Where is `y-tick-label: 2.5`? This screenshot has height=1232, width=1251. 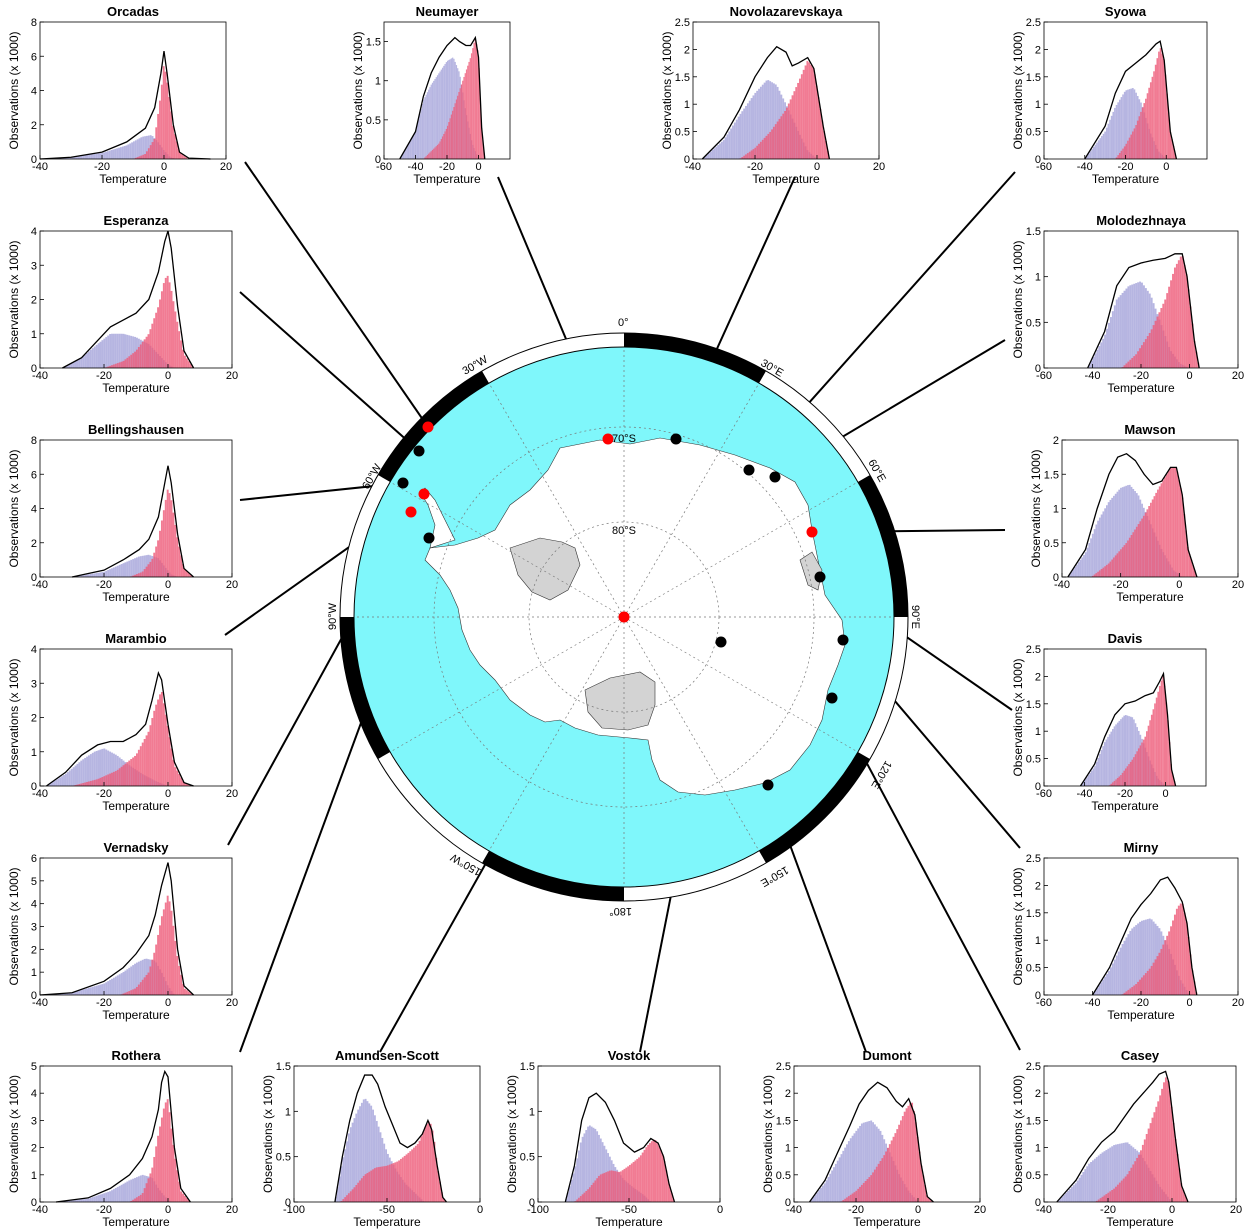
y-tick-label: 2.5 is located at coordinates (682, 23).